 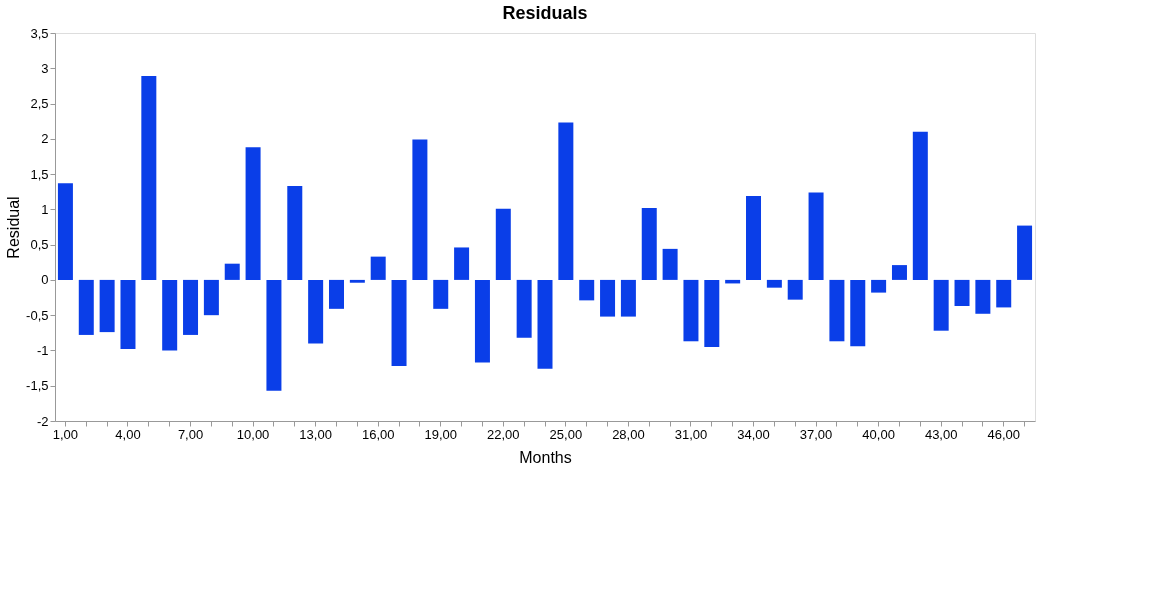 What do you see at coordinates (37, 386) in the screenshot?
I see `y-tick-label: -1,5` at bounding box center [37, 386].